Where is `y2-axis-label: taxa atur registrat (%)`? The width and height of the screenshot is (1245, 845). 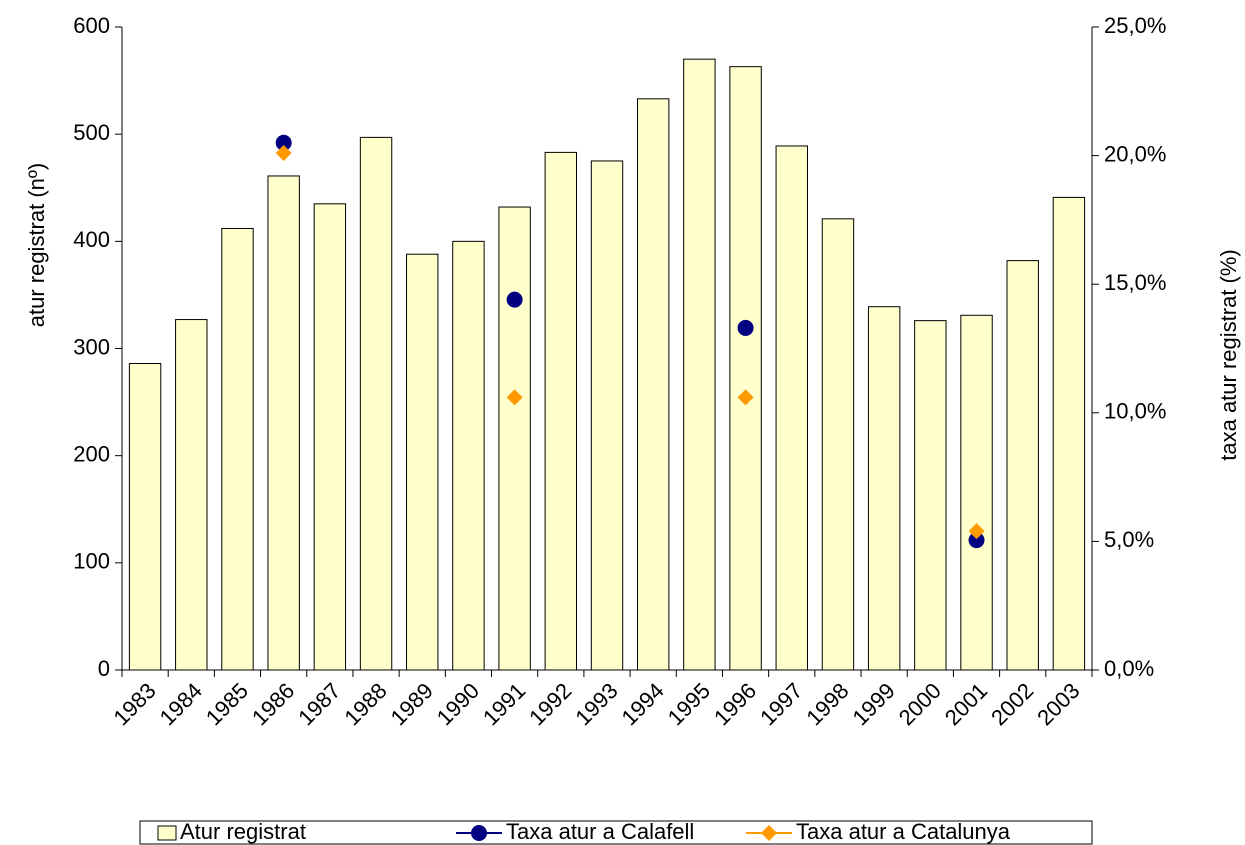 y2-axis-label: taxa atur registrat (%) is located at coordinates (1228, 355).